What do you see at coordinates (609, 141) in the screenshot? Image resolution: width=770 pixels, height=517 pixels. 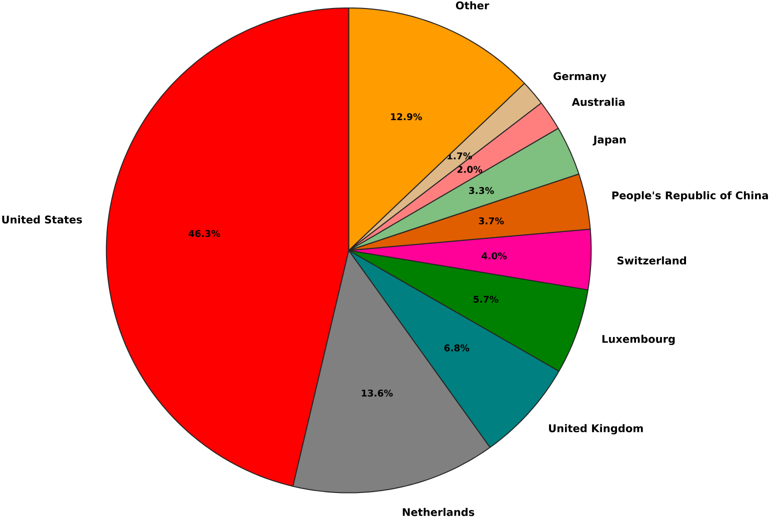 I see `slice-label: Japan` at bounding box center [609, 141].